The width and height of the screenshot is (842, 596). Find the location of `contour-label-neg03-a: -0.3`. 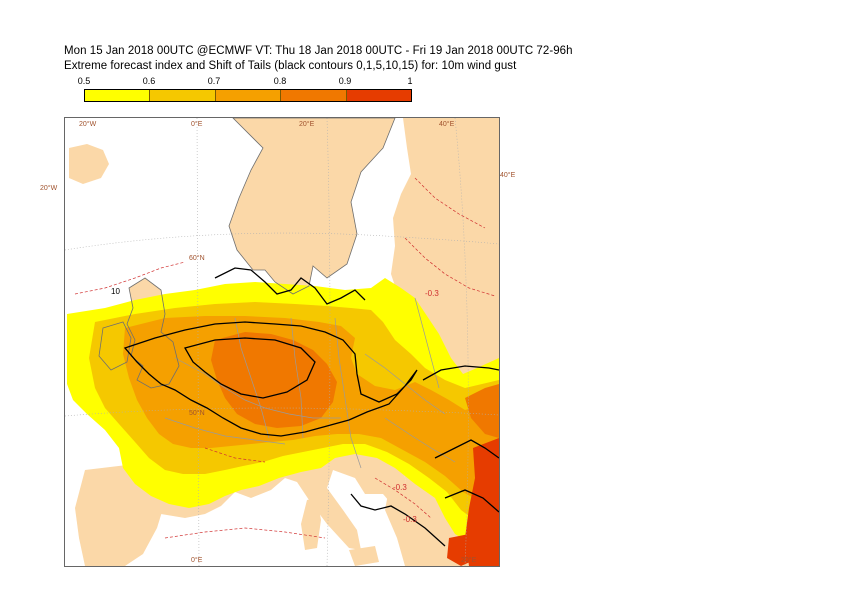

contour-label-neg03-a: -0.3 is located at coordinates (432, 293).